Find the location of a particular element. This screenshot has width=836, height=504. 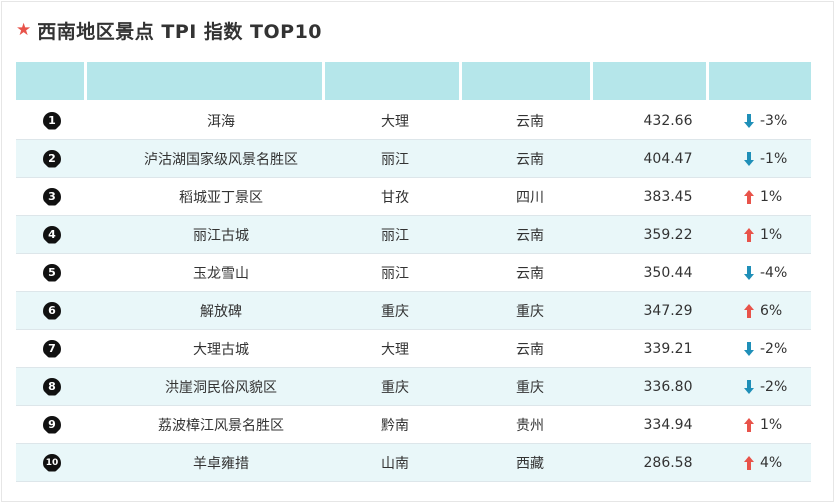

rank-cell: 2 is located at coordinates (51, 158).